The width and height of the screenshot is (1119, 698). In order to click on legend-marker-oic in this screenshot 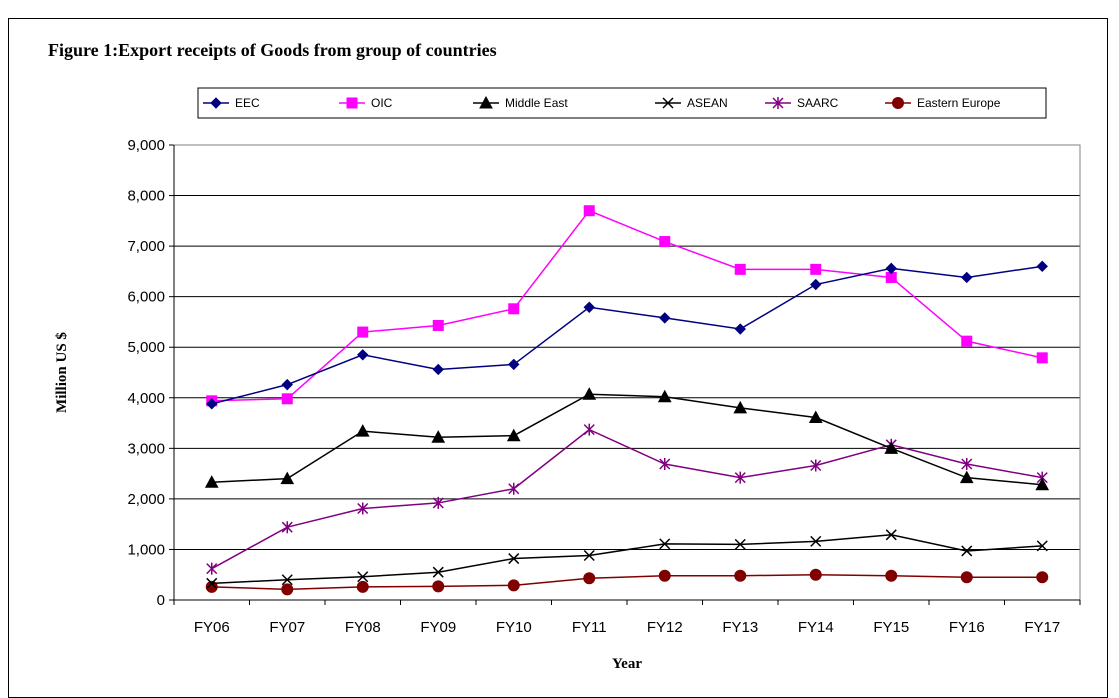, I will do `click(352, 103)`.